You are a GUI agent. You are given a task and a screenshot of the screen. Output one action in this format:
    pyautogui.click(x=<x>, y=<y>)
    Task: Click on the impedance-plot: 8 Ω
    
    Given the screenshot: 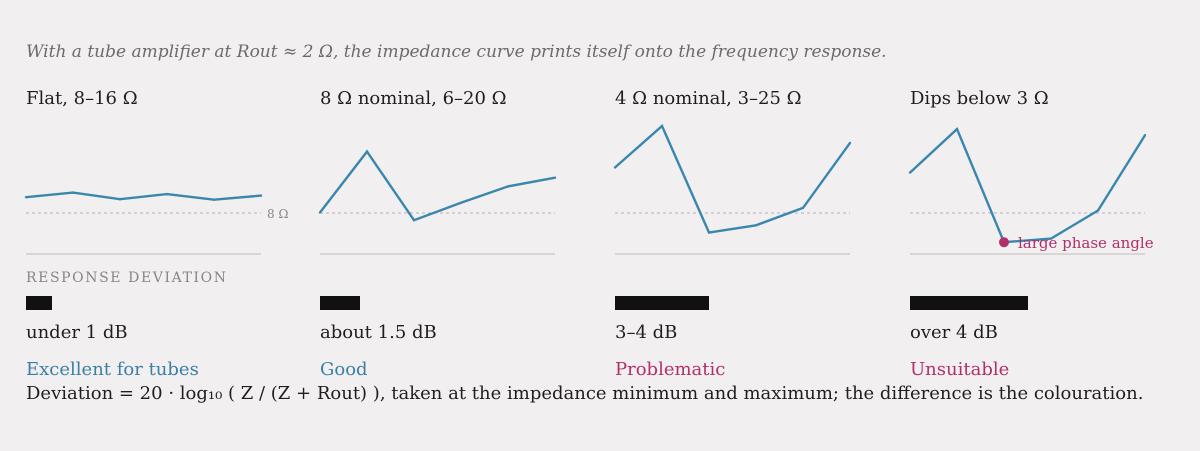 What is the action you would take?
    pyautogui.click(x=156, y=223)
    